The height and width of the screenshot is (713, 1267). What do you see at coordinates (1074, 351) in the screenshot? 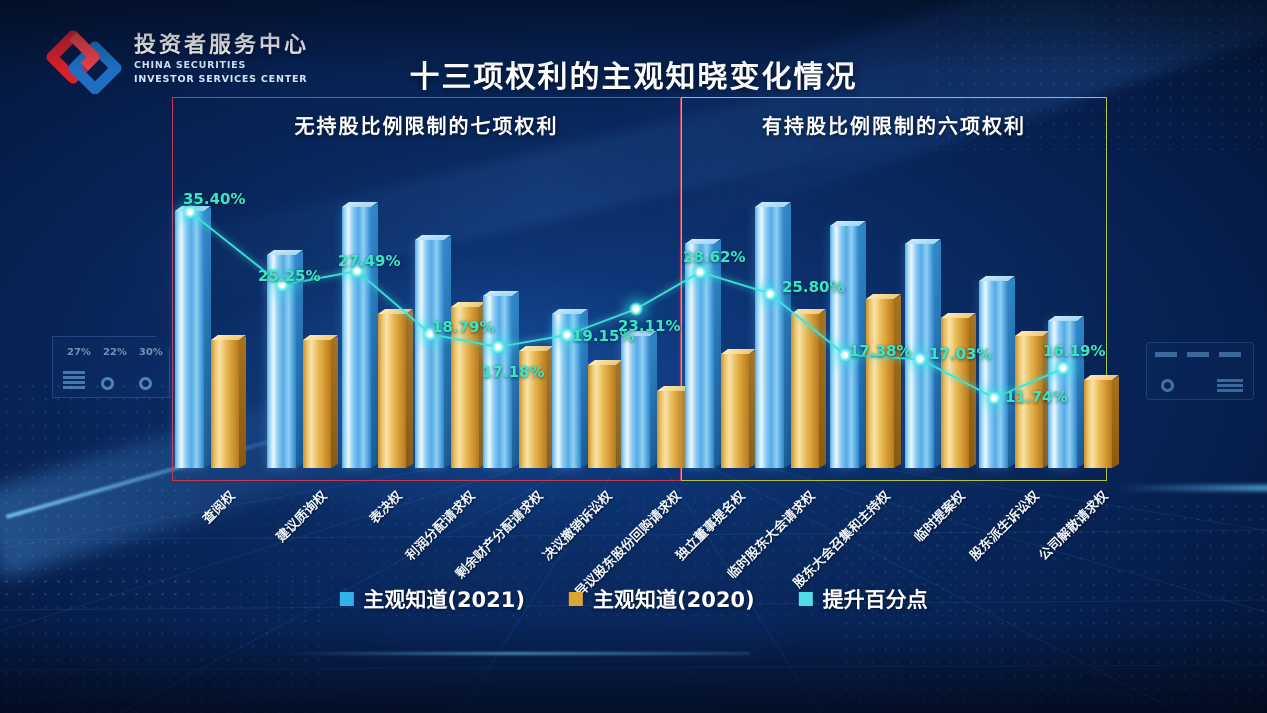
I see `data-label: 16.19%` at bounding box center [1074, 351].